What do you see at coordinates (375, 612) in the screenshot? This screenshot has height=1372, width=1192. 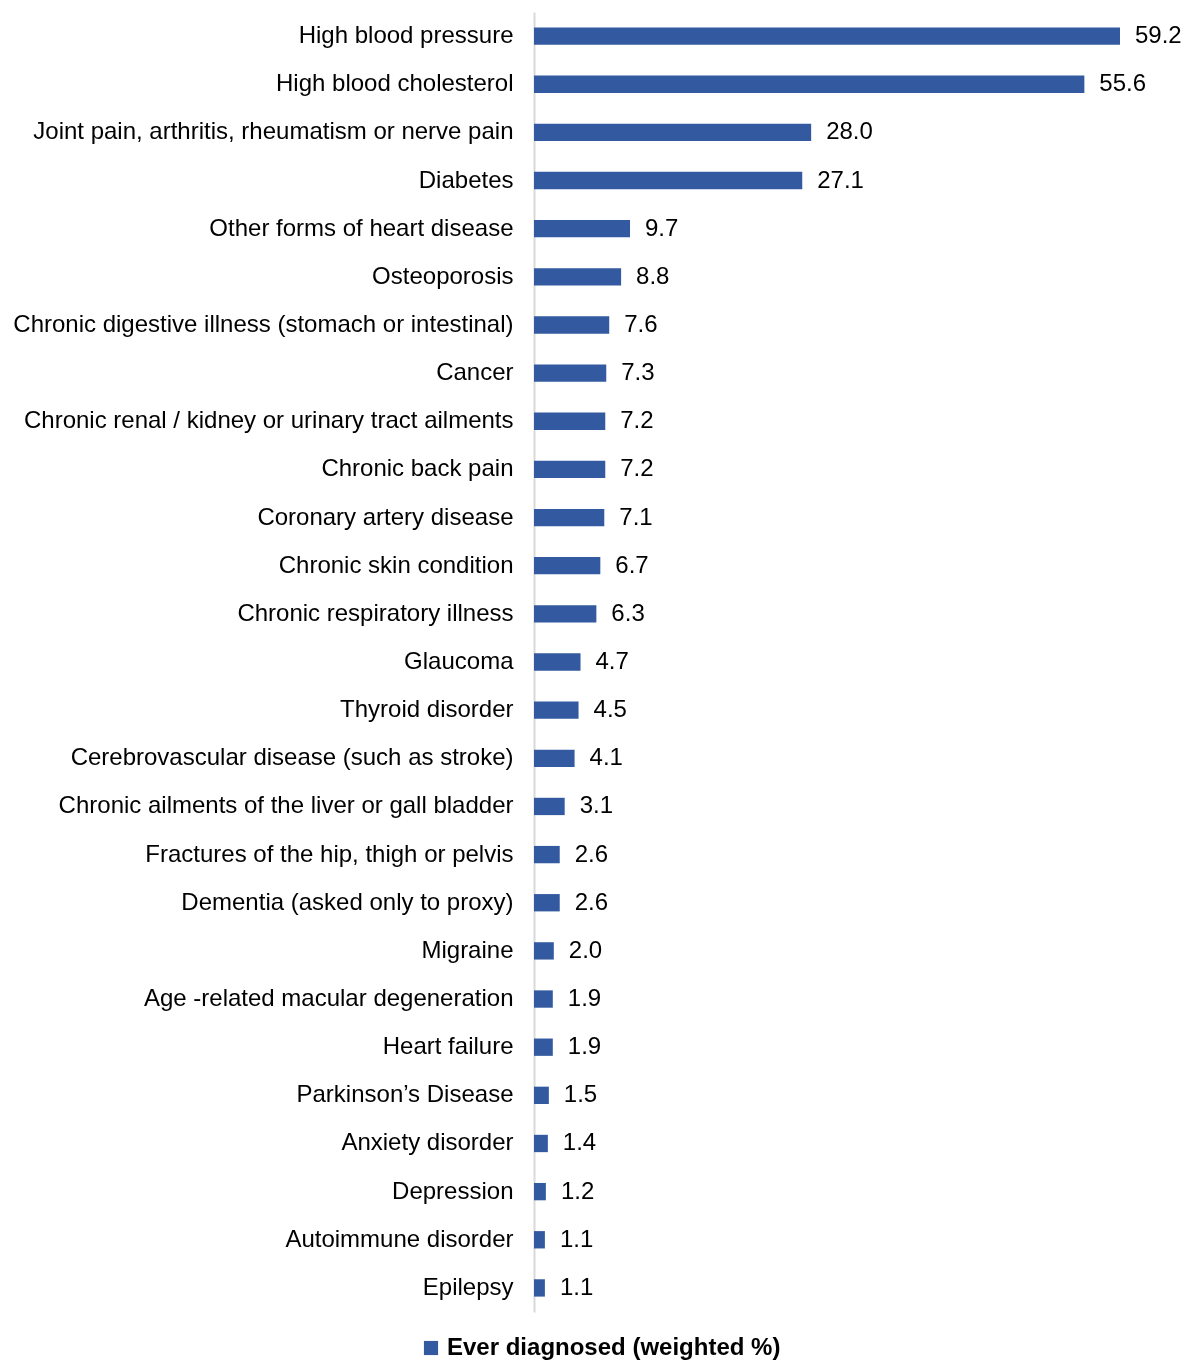 I see `y-tick-label: Chronic respiratory illness` at bounding box center [375, 612].